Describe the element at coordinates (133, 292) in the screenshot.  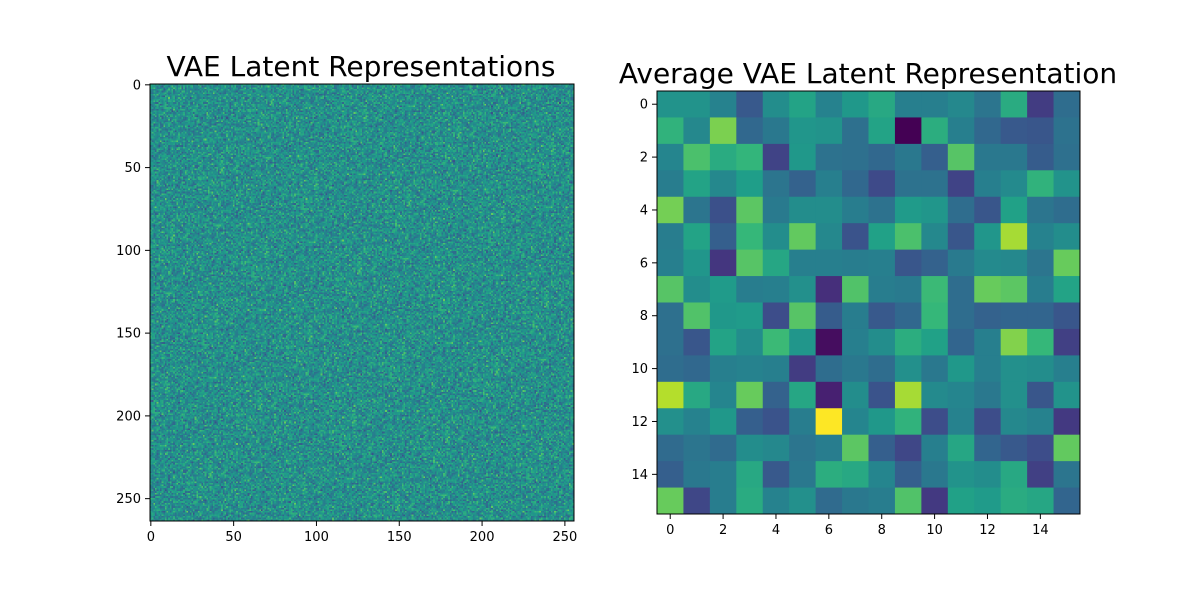
I see `latent-y-axis: 0 50 100 150 200 250` at that location.